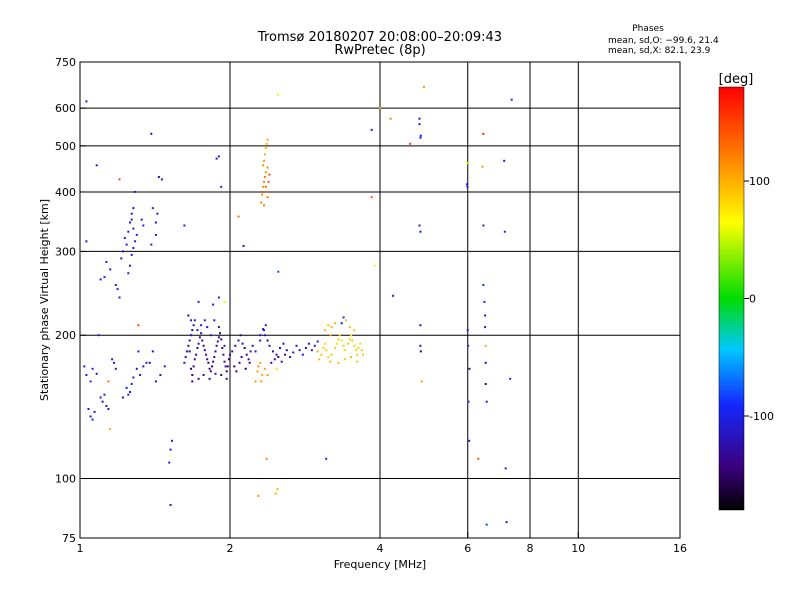 This screenshot has width=800, height=600. I want to click on colorbar-label: [deg], so click(736, 79).